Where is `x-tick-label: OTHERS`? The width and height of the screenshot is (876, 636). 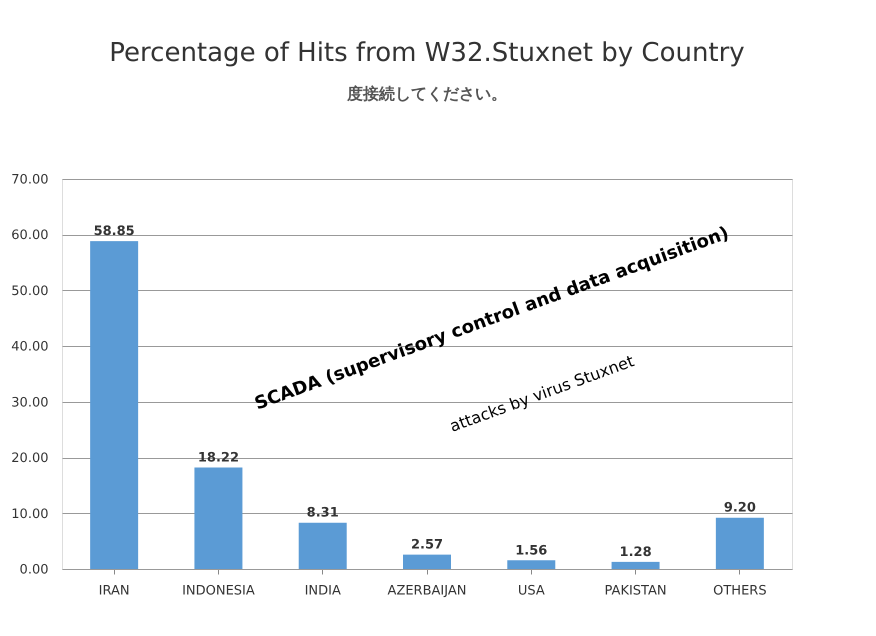 x-tick-label: OTHERS is located at coordinates (740, 591).